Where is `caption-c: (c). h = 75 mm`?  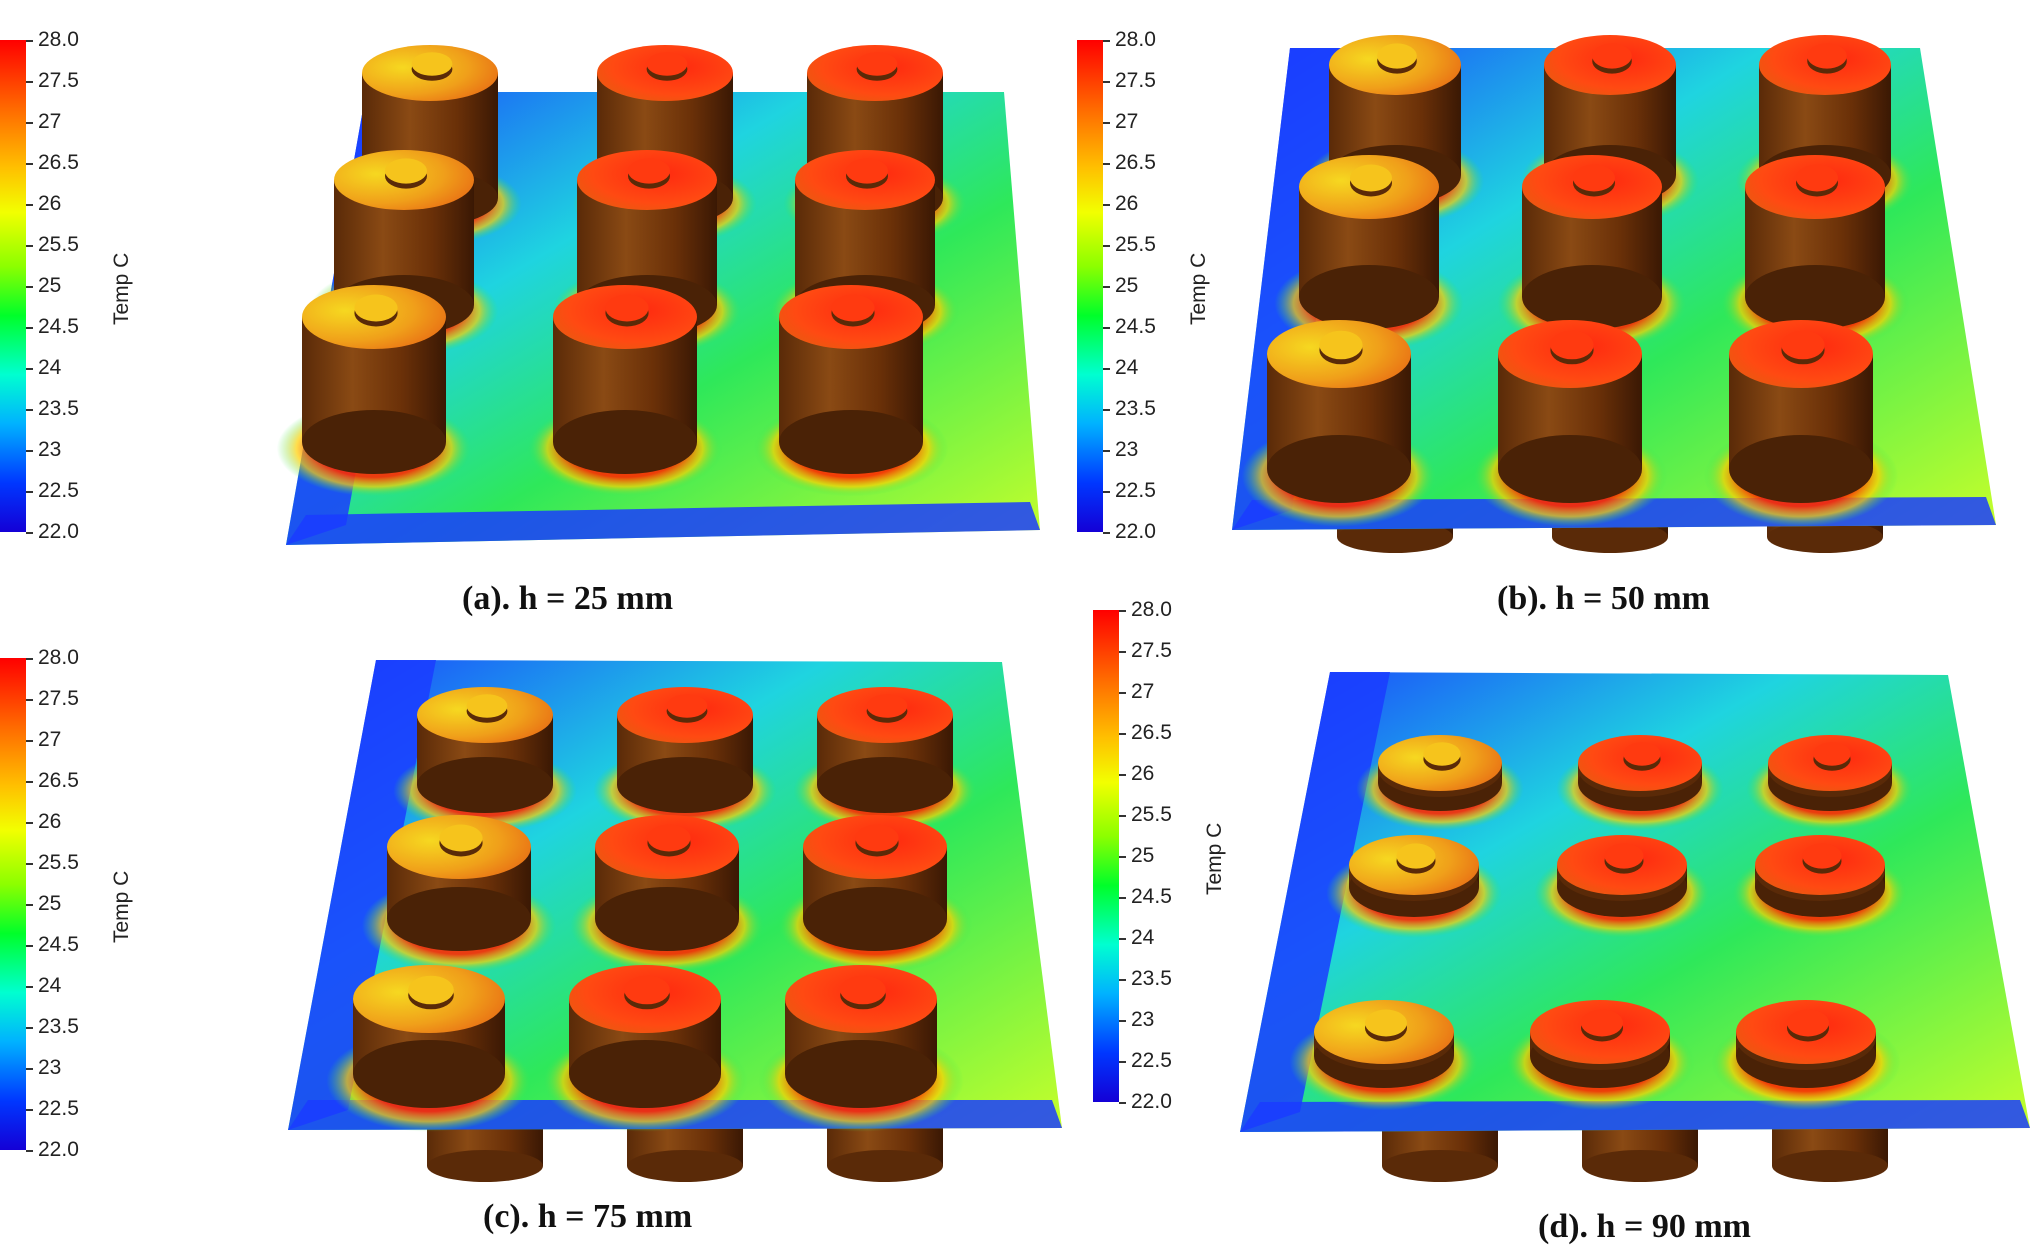 caption-c: (c). h = 75 mm is located at coordinates (588, 1216).